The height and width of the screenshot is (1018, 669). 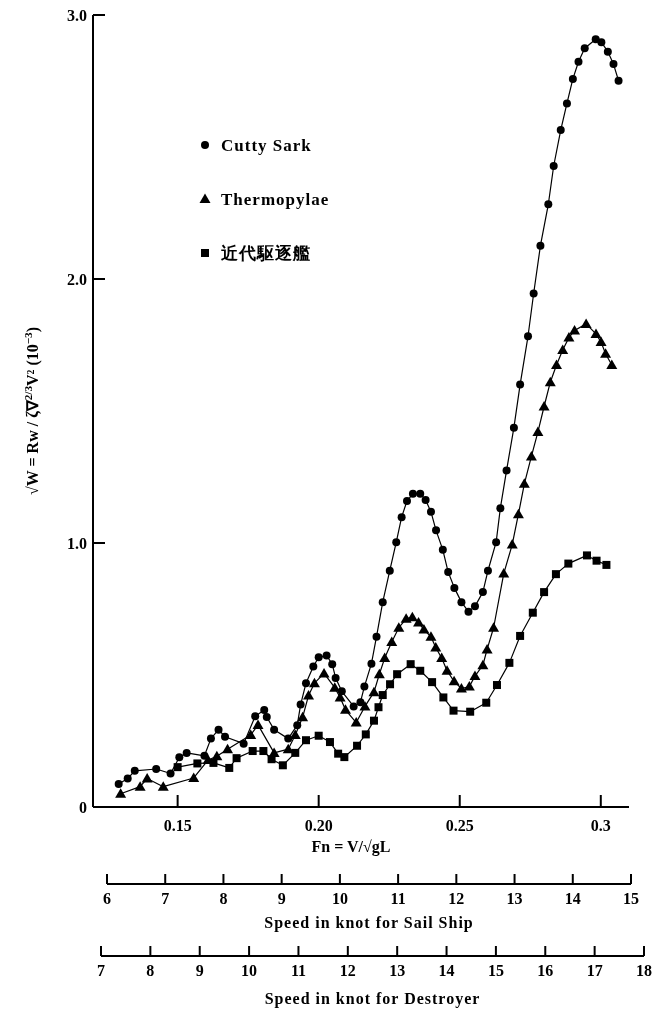 What do you see at coordinates (223, 898) in the screenshot?
I see `x2-tick-label: 8` at bounding box center [223, 898].